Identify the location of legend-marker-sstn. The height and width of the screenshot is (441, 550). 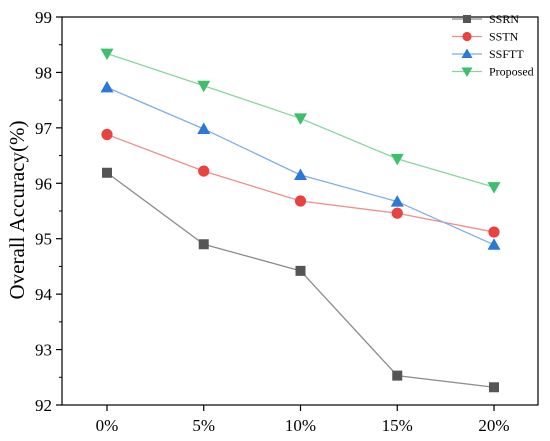
(467, 36).